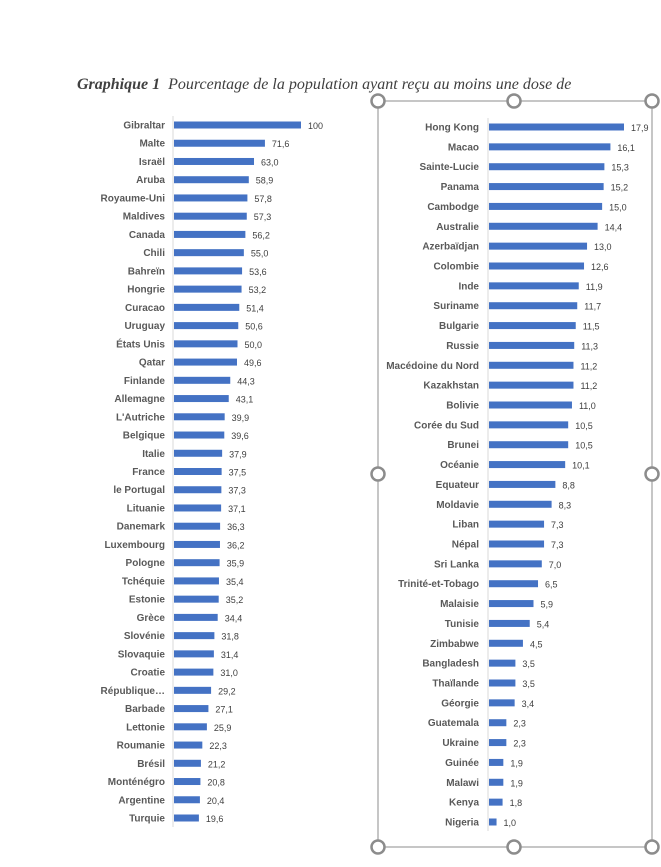  Describe the element at coordinates (528, 704) in the screenshot. I see `data-label: 3,4` at that location.